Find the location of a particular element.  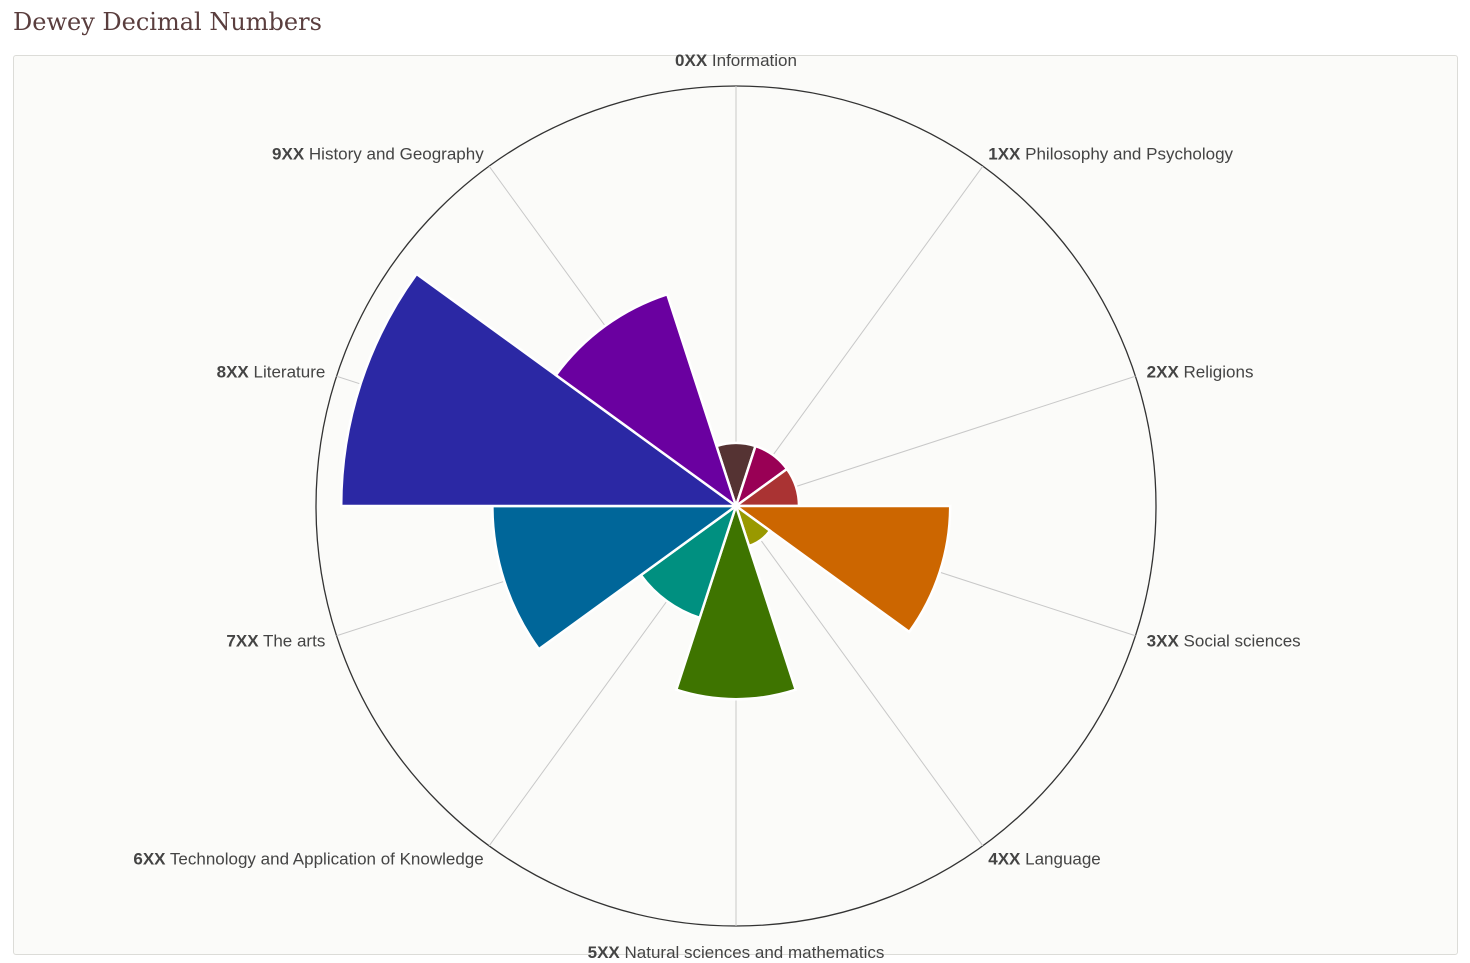

category-label-5xx: 5XX Natural sciences and mathematics is located at coordinates (736, 952).